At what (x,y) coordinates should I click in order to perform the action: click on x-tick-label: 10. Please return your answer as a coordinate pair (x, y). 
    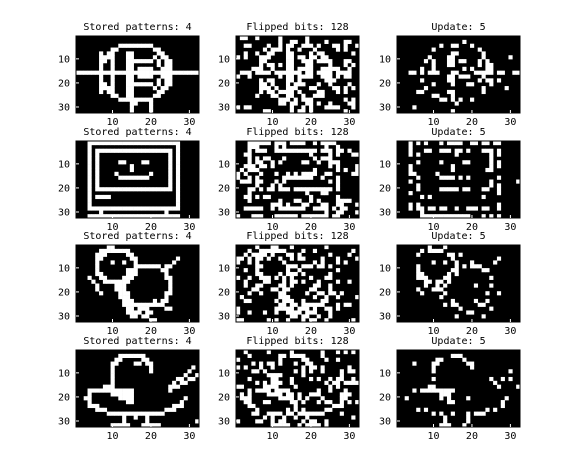
    Looking at the image, I should click on (433, 227).